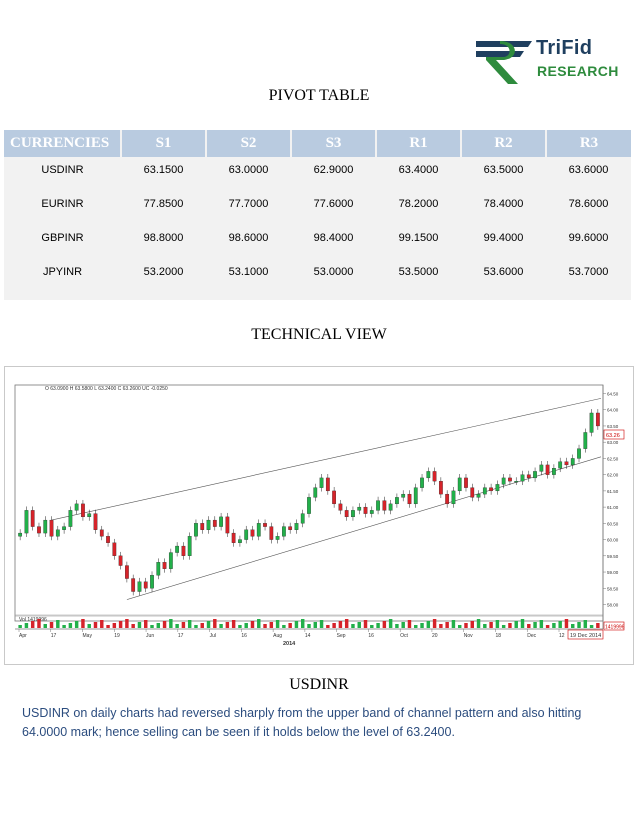 The height and width of the screenshot is (826, 638). What do you see at coordinates (503, 238) in the screenshot?
I see `cell-r2: 99.4000` at bounding box center [503, 238].